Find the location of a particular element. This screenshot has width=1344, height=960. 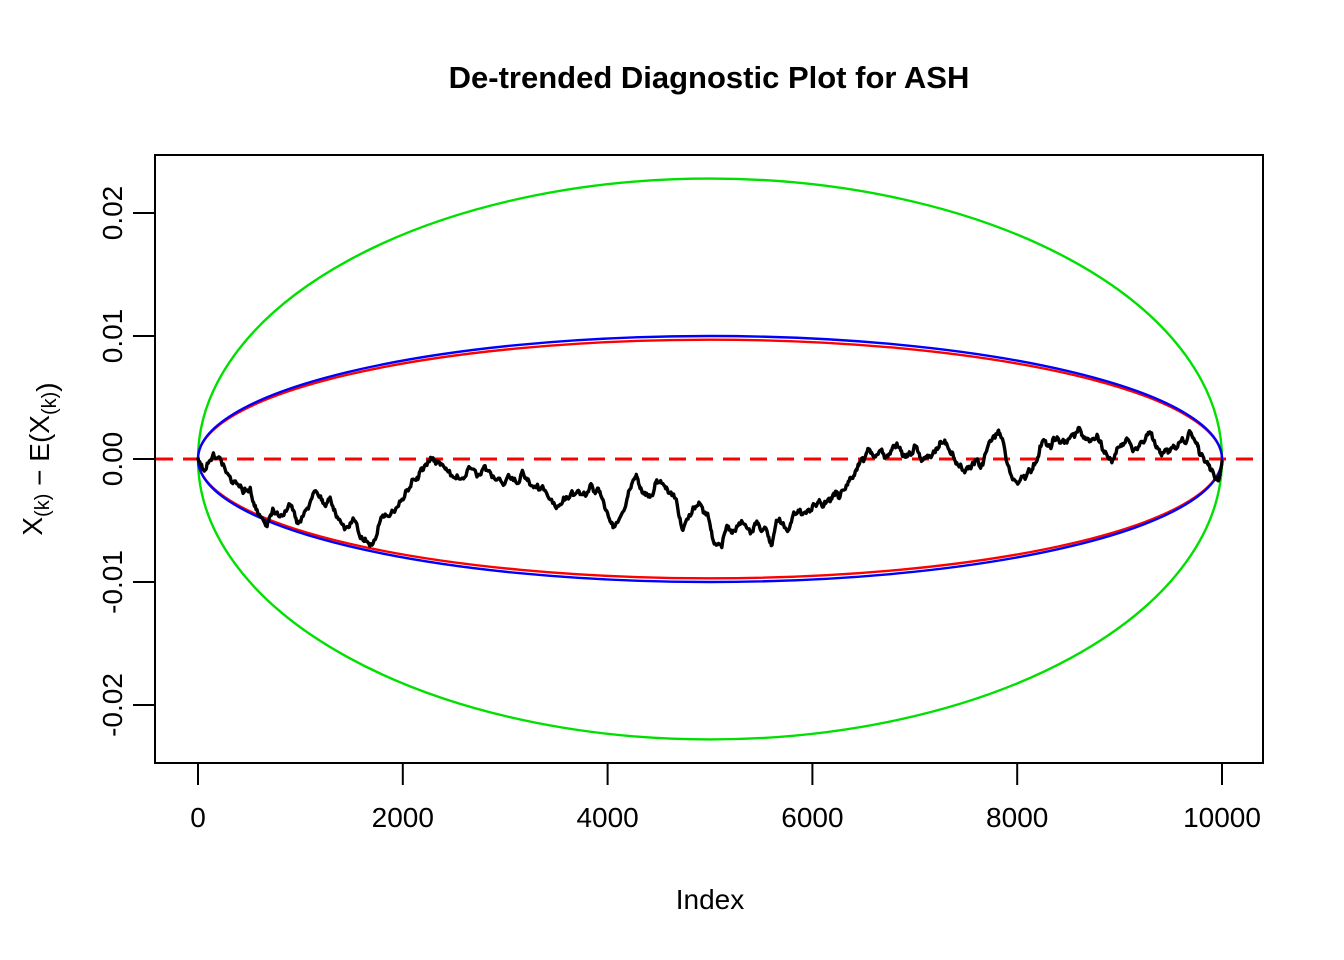

x-tick-label: 6000 is located at coordinates (812, 817).